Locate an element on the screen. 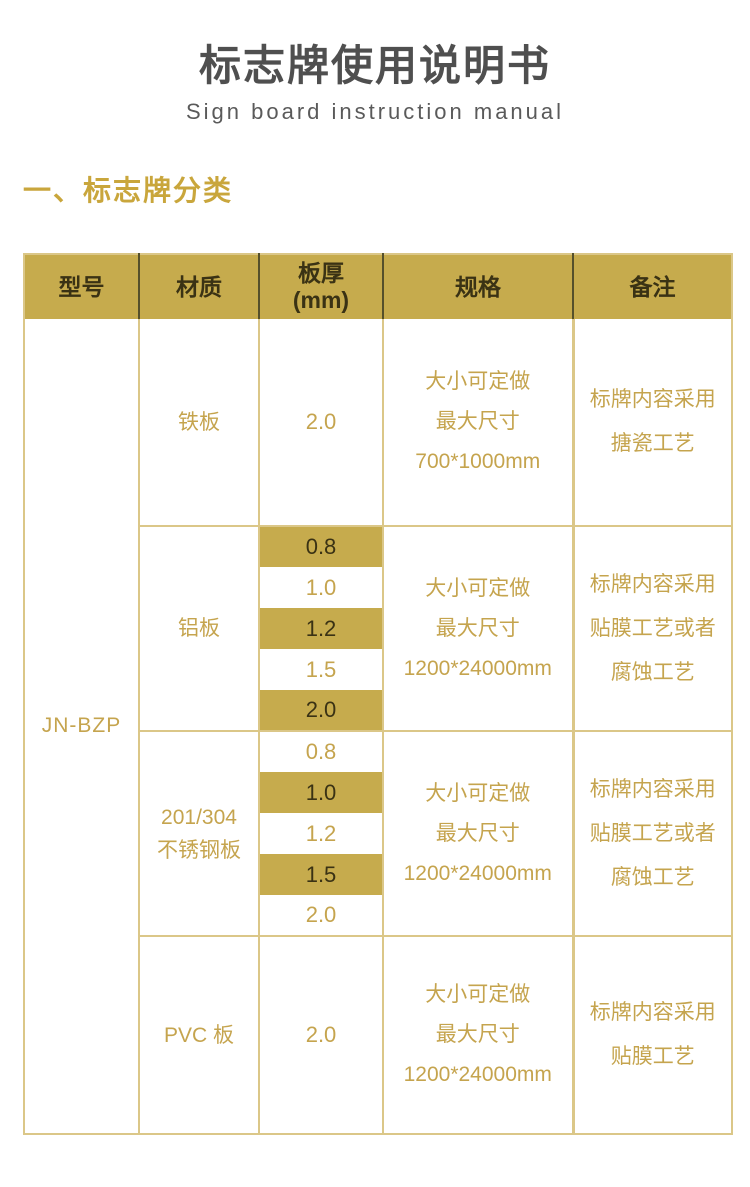 The height and width of the screenshot is (1187, 750). remark-cell-iron: 标牌内容采用 搪瓷工艺 is located at coordinates (651, 423).